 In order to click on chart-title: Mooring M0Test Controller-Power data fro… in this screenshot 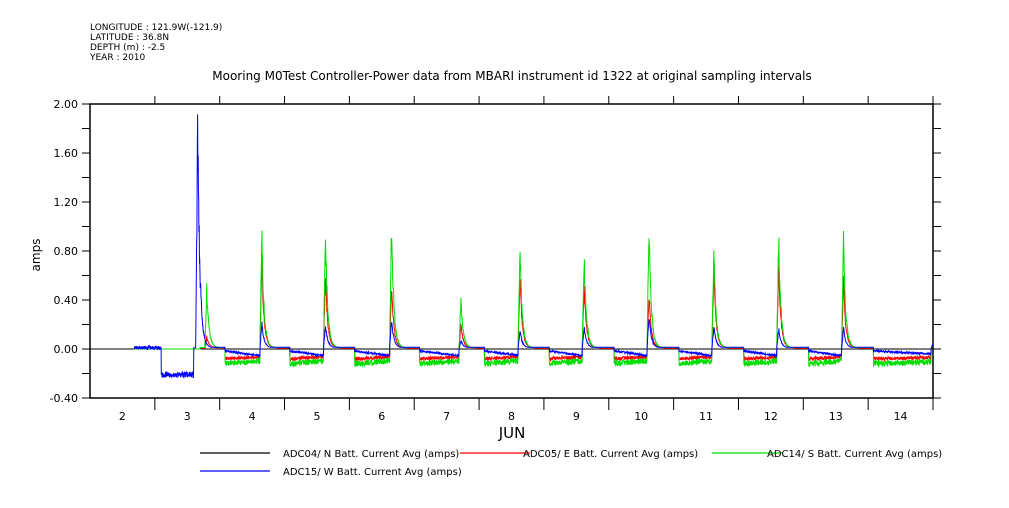, I will do `click(511, 76)`.